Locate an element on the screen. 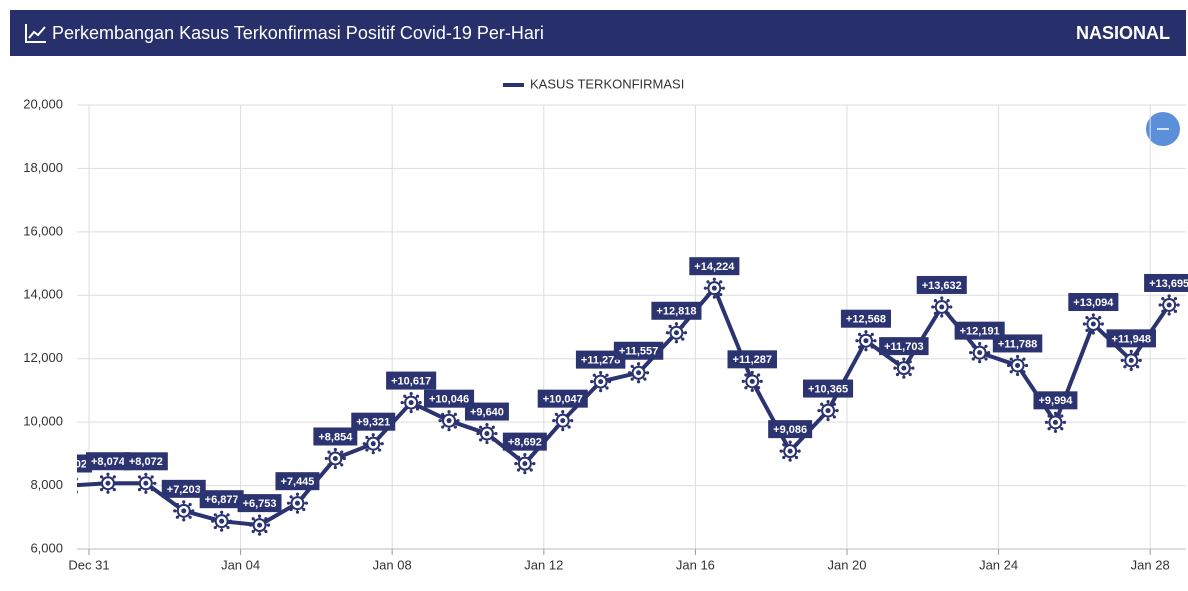  data-label: +10,365 is located at coordinates (828, 389).